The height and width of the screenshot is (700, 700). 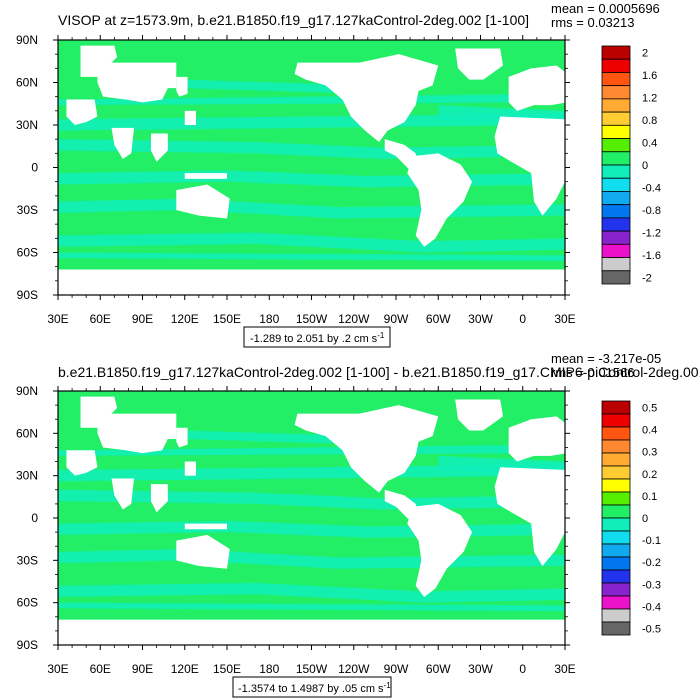 I want to click on colorbar-label: 1.6, so click(x=649, y=76).